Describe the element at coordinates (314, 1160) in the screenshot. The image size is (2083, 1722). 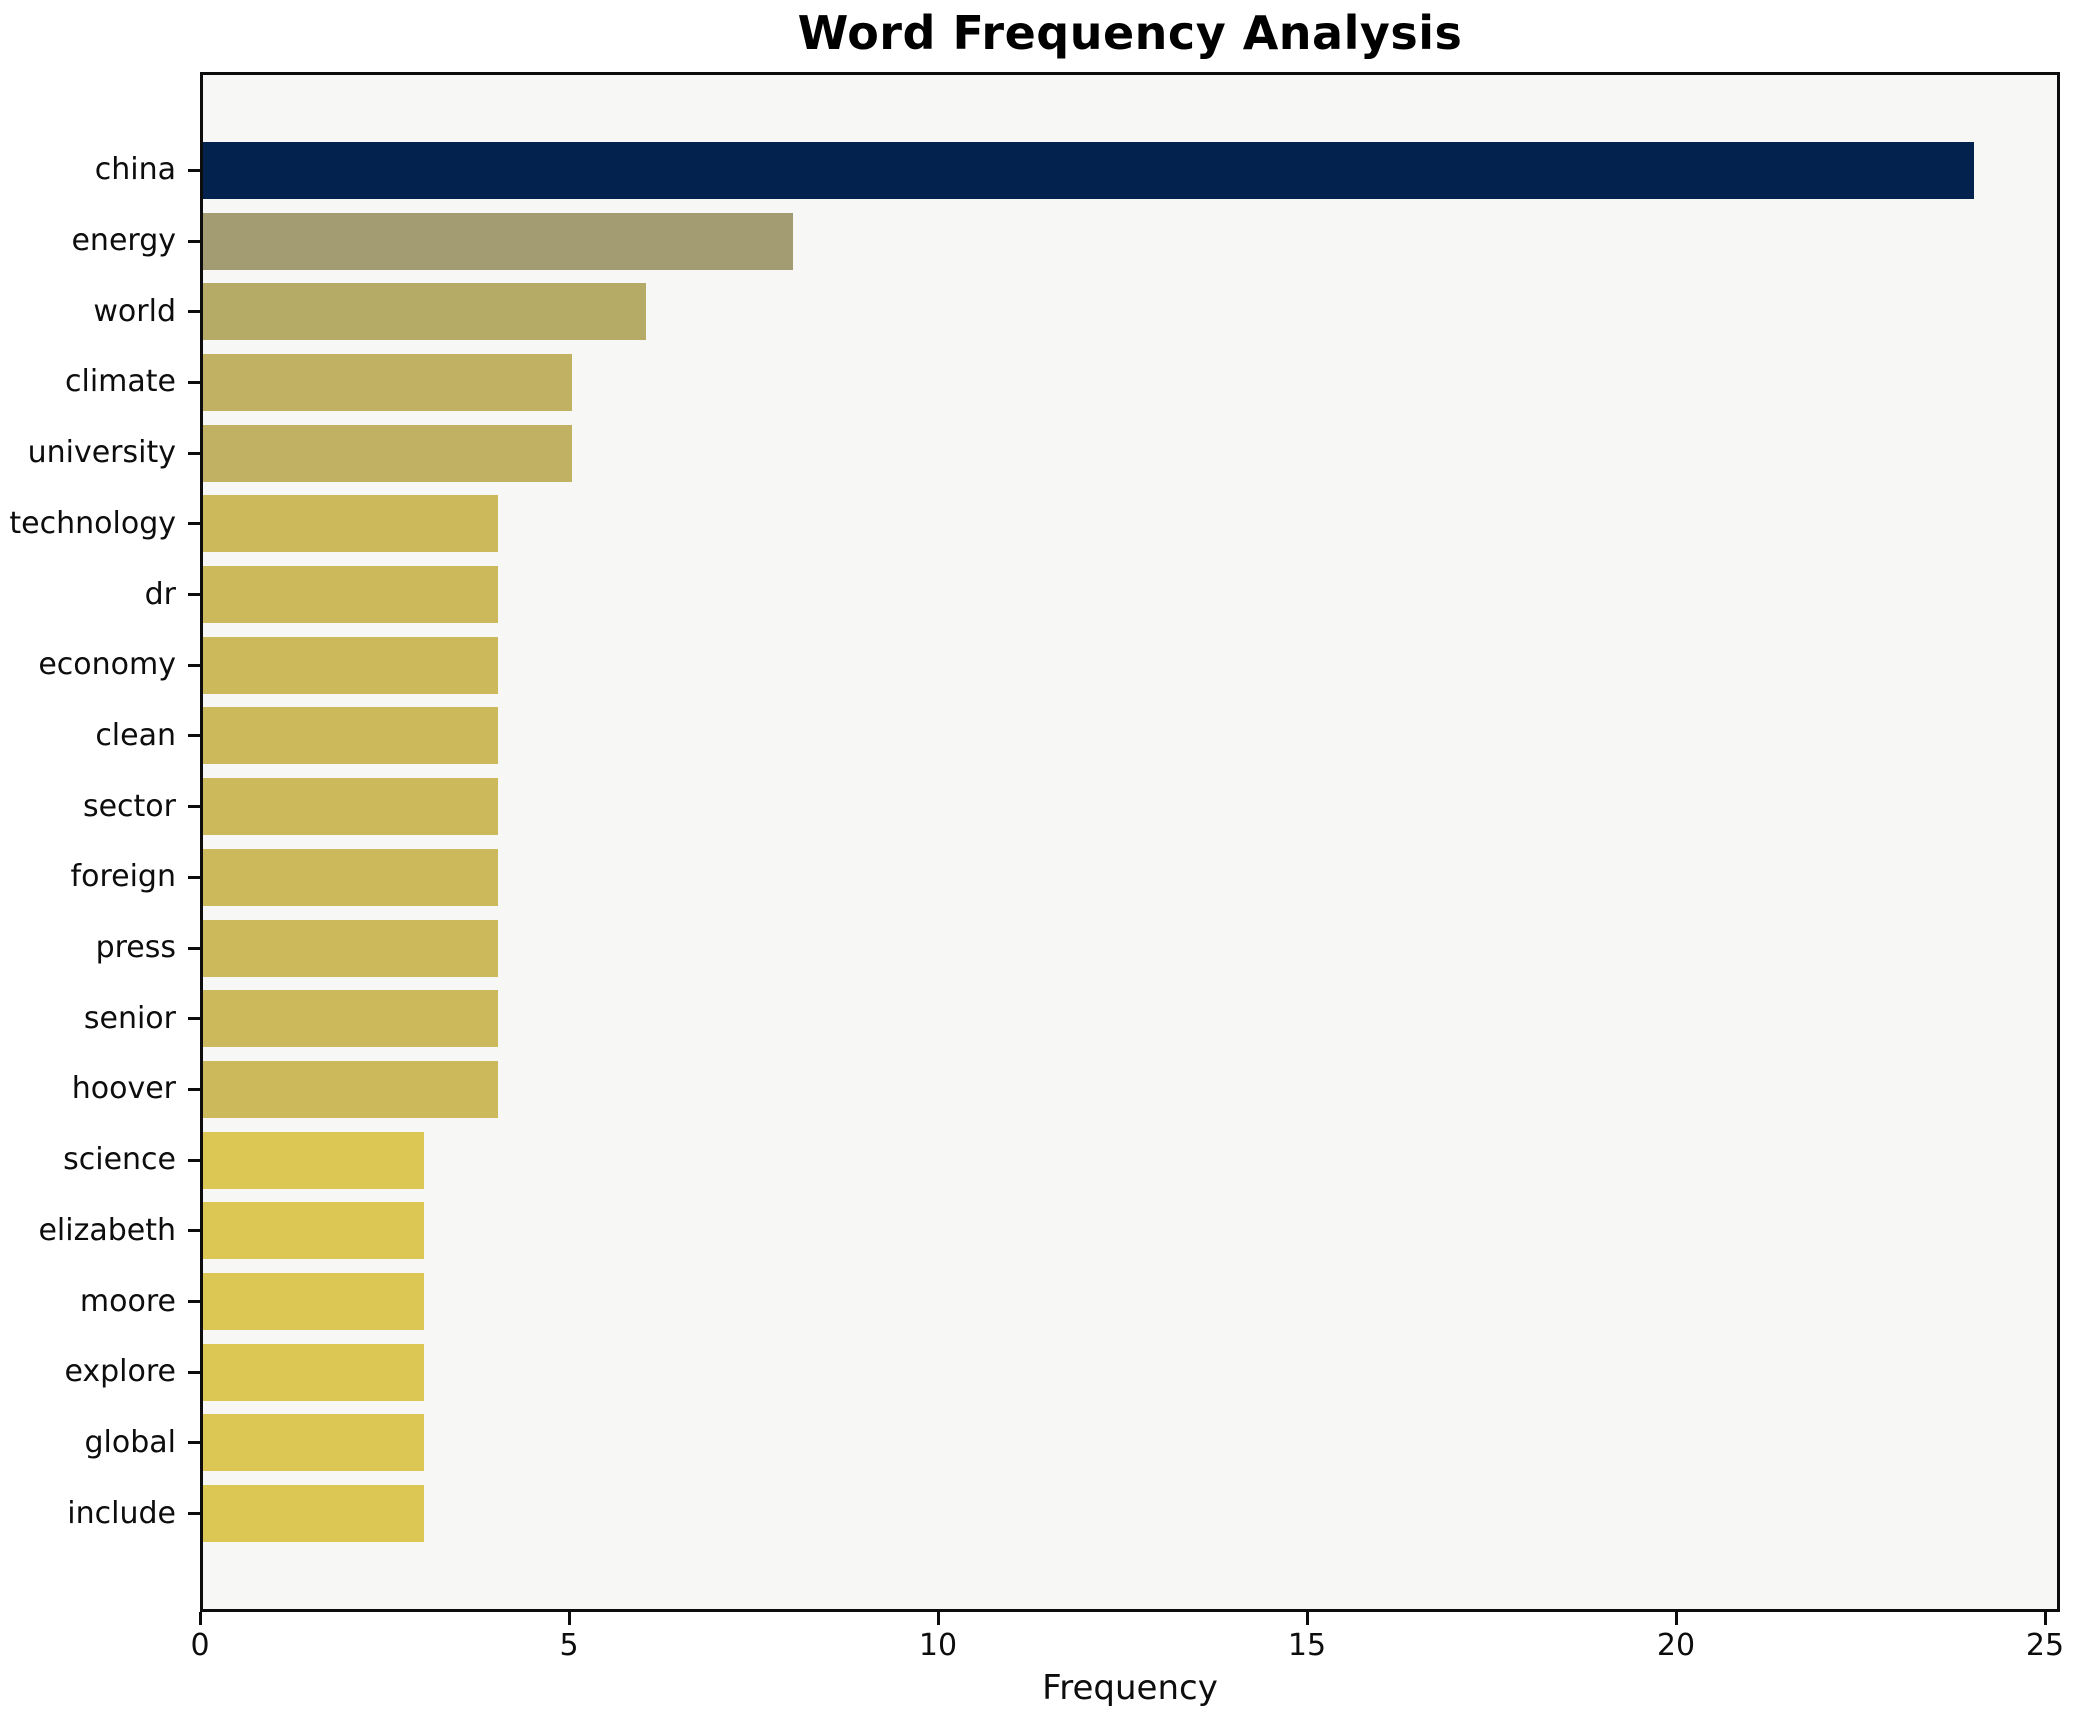
I see `bar-science` at that location.